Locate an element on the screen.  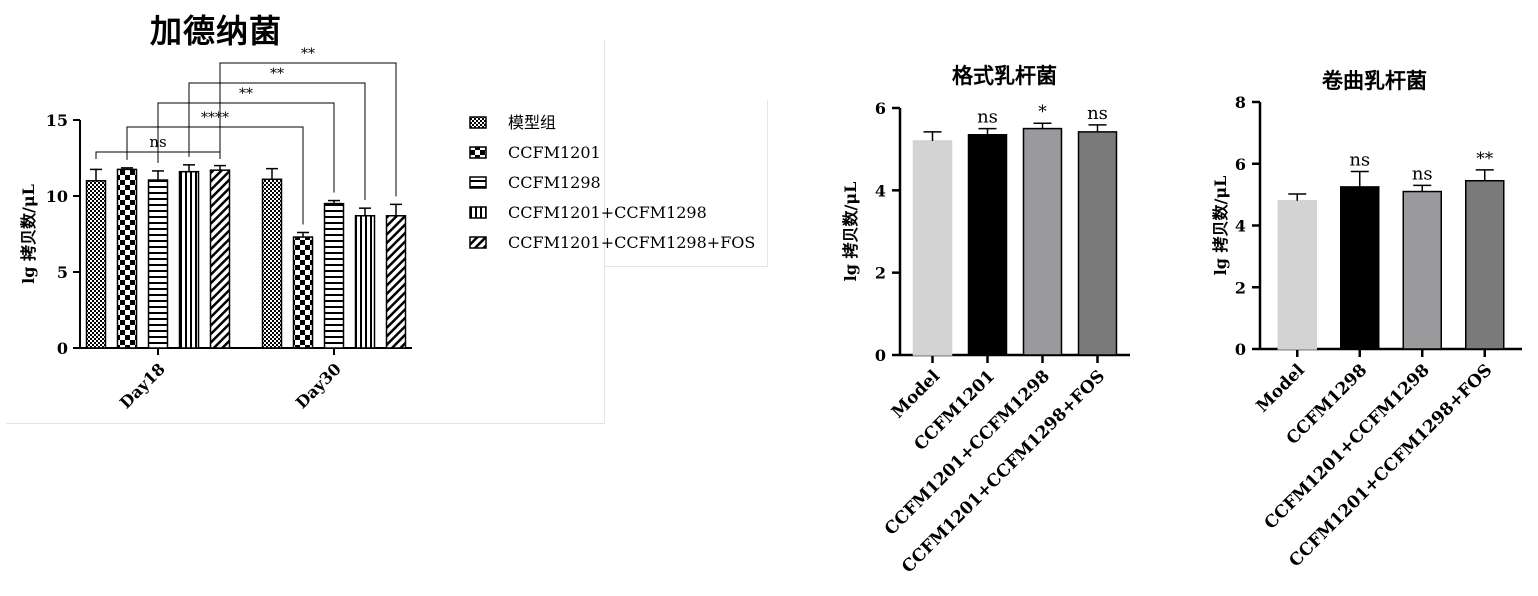
x-tick-label: Day30 is located at coordinates (318, 385).